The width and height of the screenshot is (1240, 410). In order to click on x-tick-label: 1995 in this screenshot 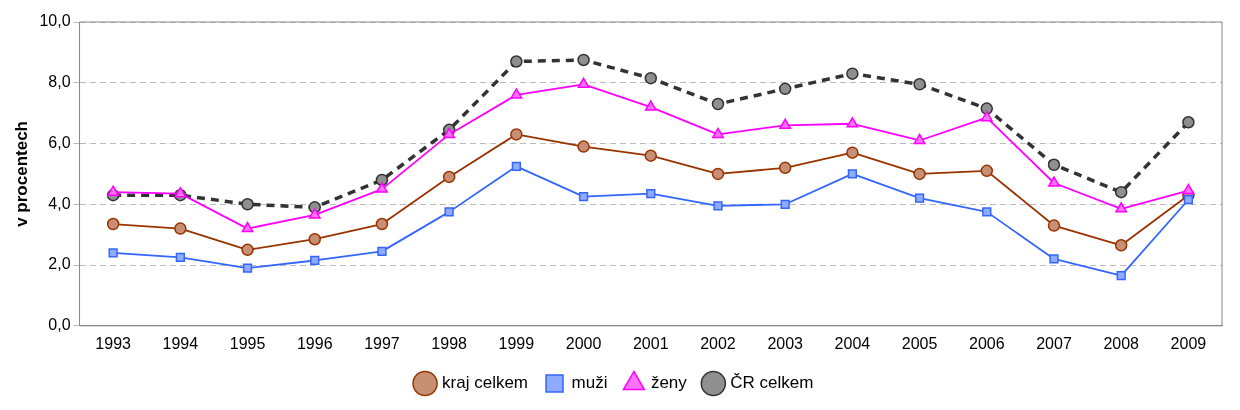, I will do `click(247, 343)`.